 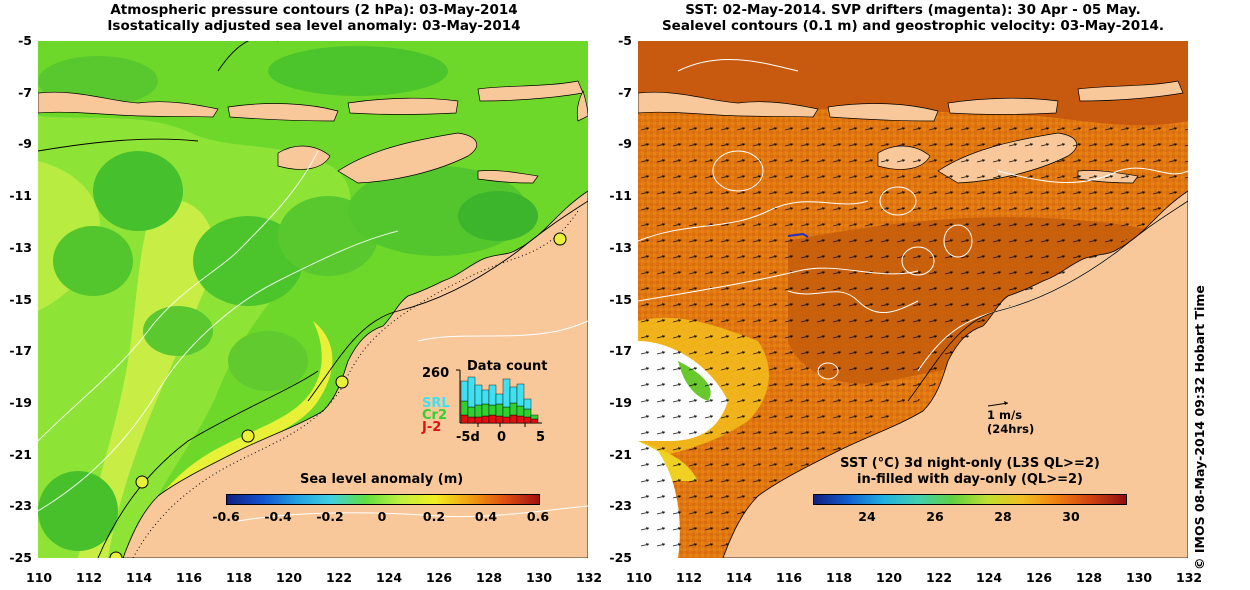 I want to click on sst-colorbar-title-line1: SST (°C) 3d night-only (L3S QL>=2), so click(x=970, y=463).